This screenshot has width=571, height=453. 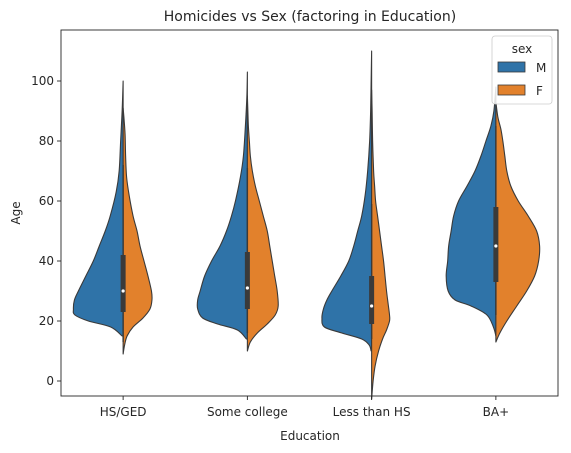 What do you see at coordinates (522, 49) in the screenshot?
I see `legend-title: sex` at bounding box center [522, 49].